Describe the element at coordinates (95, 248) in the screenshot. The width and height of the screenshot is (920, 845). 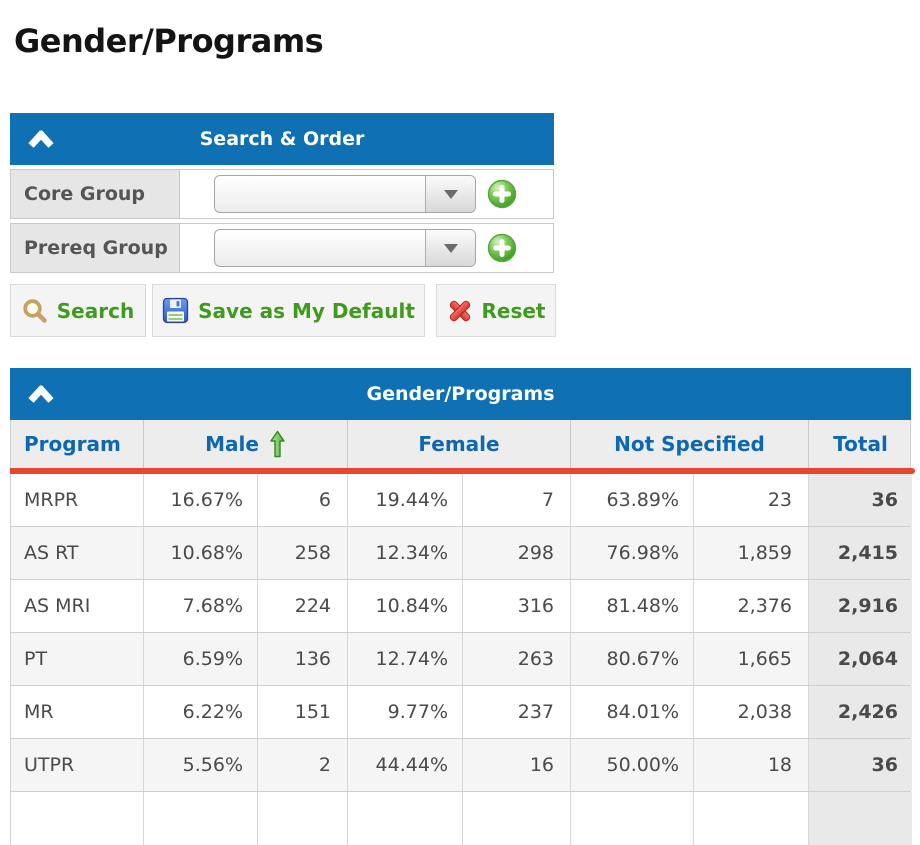
I see `prereq-group-label: Prereq Group` at that location.